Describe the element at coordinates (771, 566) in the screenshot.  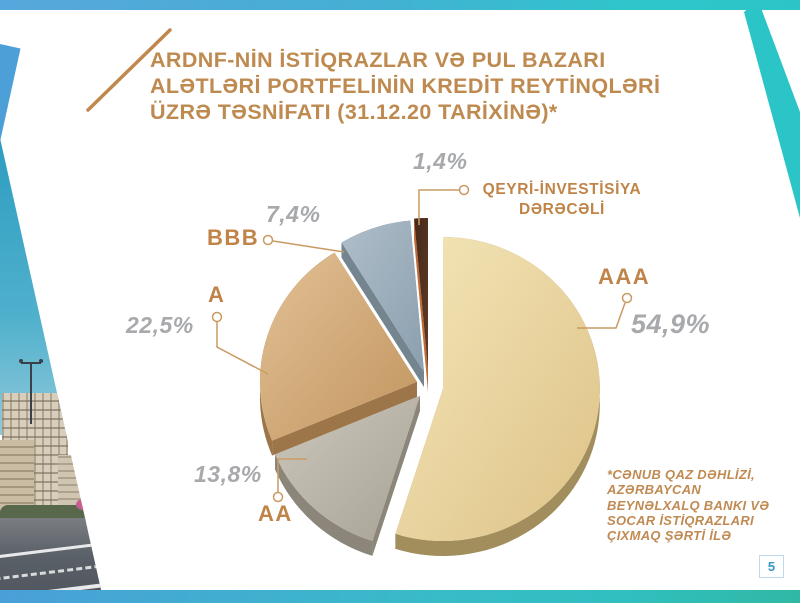
I see `page-number-badge: 5` at that location.